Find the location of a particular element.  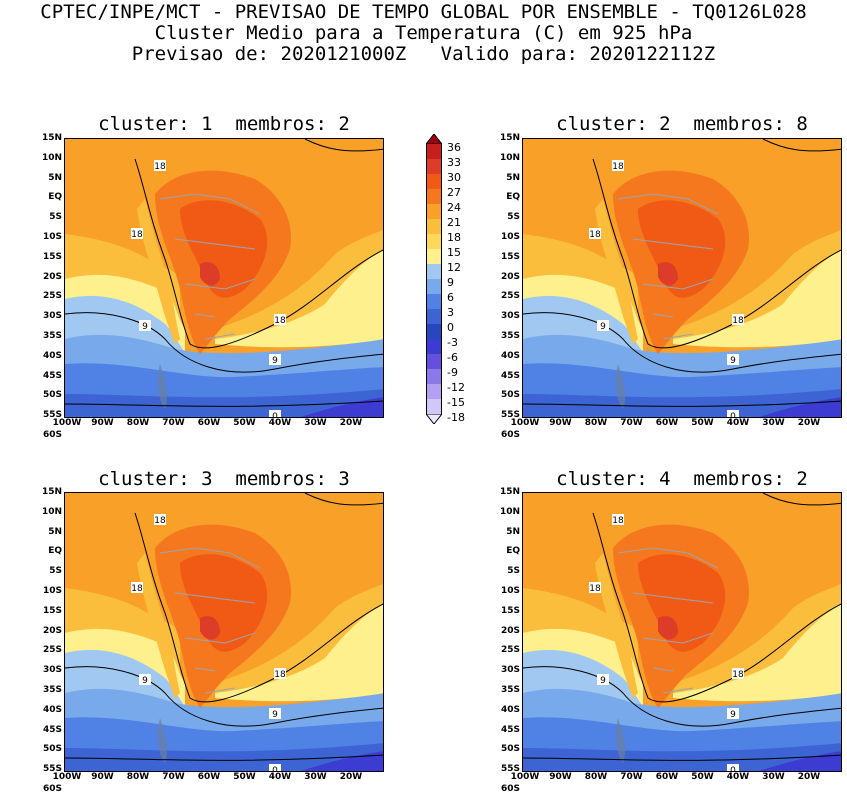

temperature-map-4: 18 18 18 9 9 0 is located at coordinates (682, 632).